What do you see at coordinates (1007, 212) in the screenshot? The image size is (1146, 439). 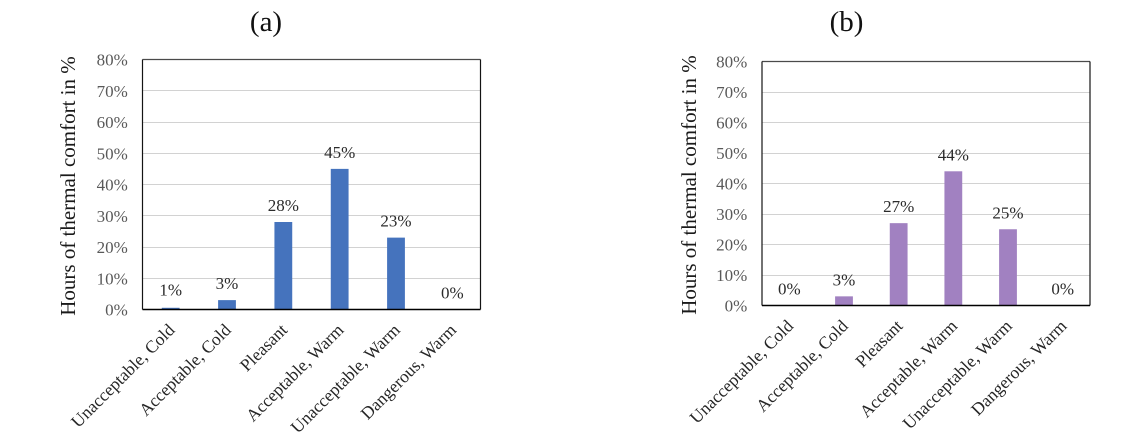 I see `svg-text: 25%` at bounding box center [1007, 212].